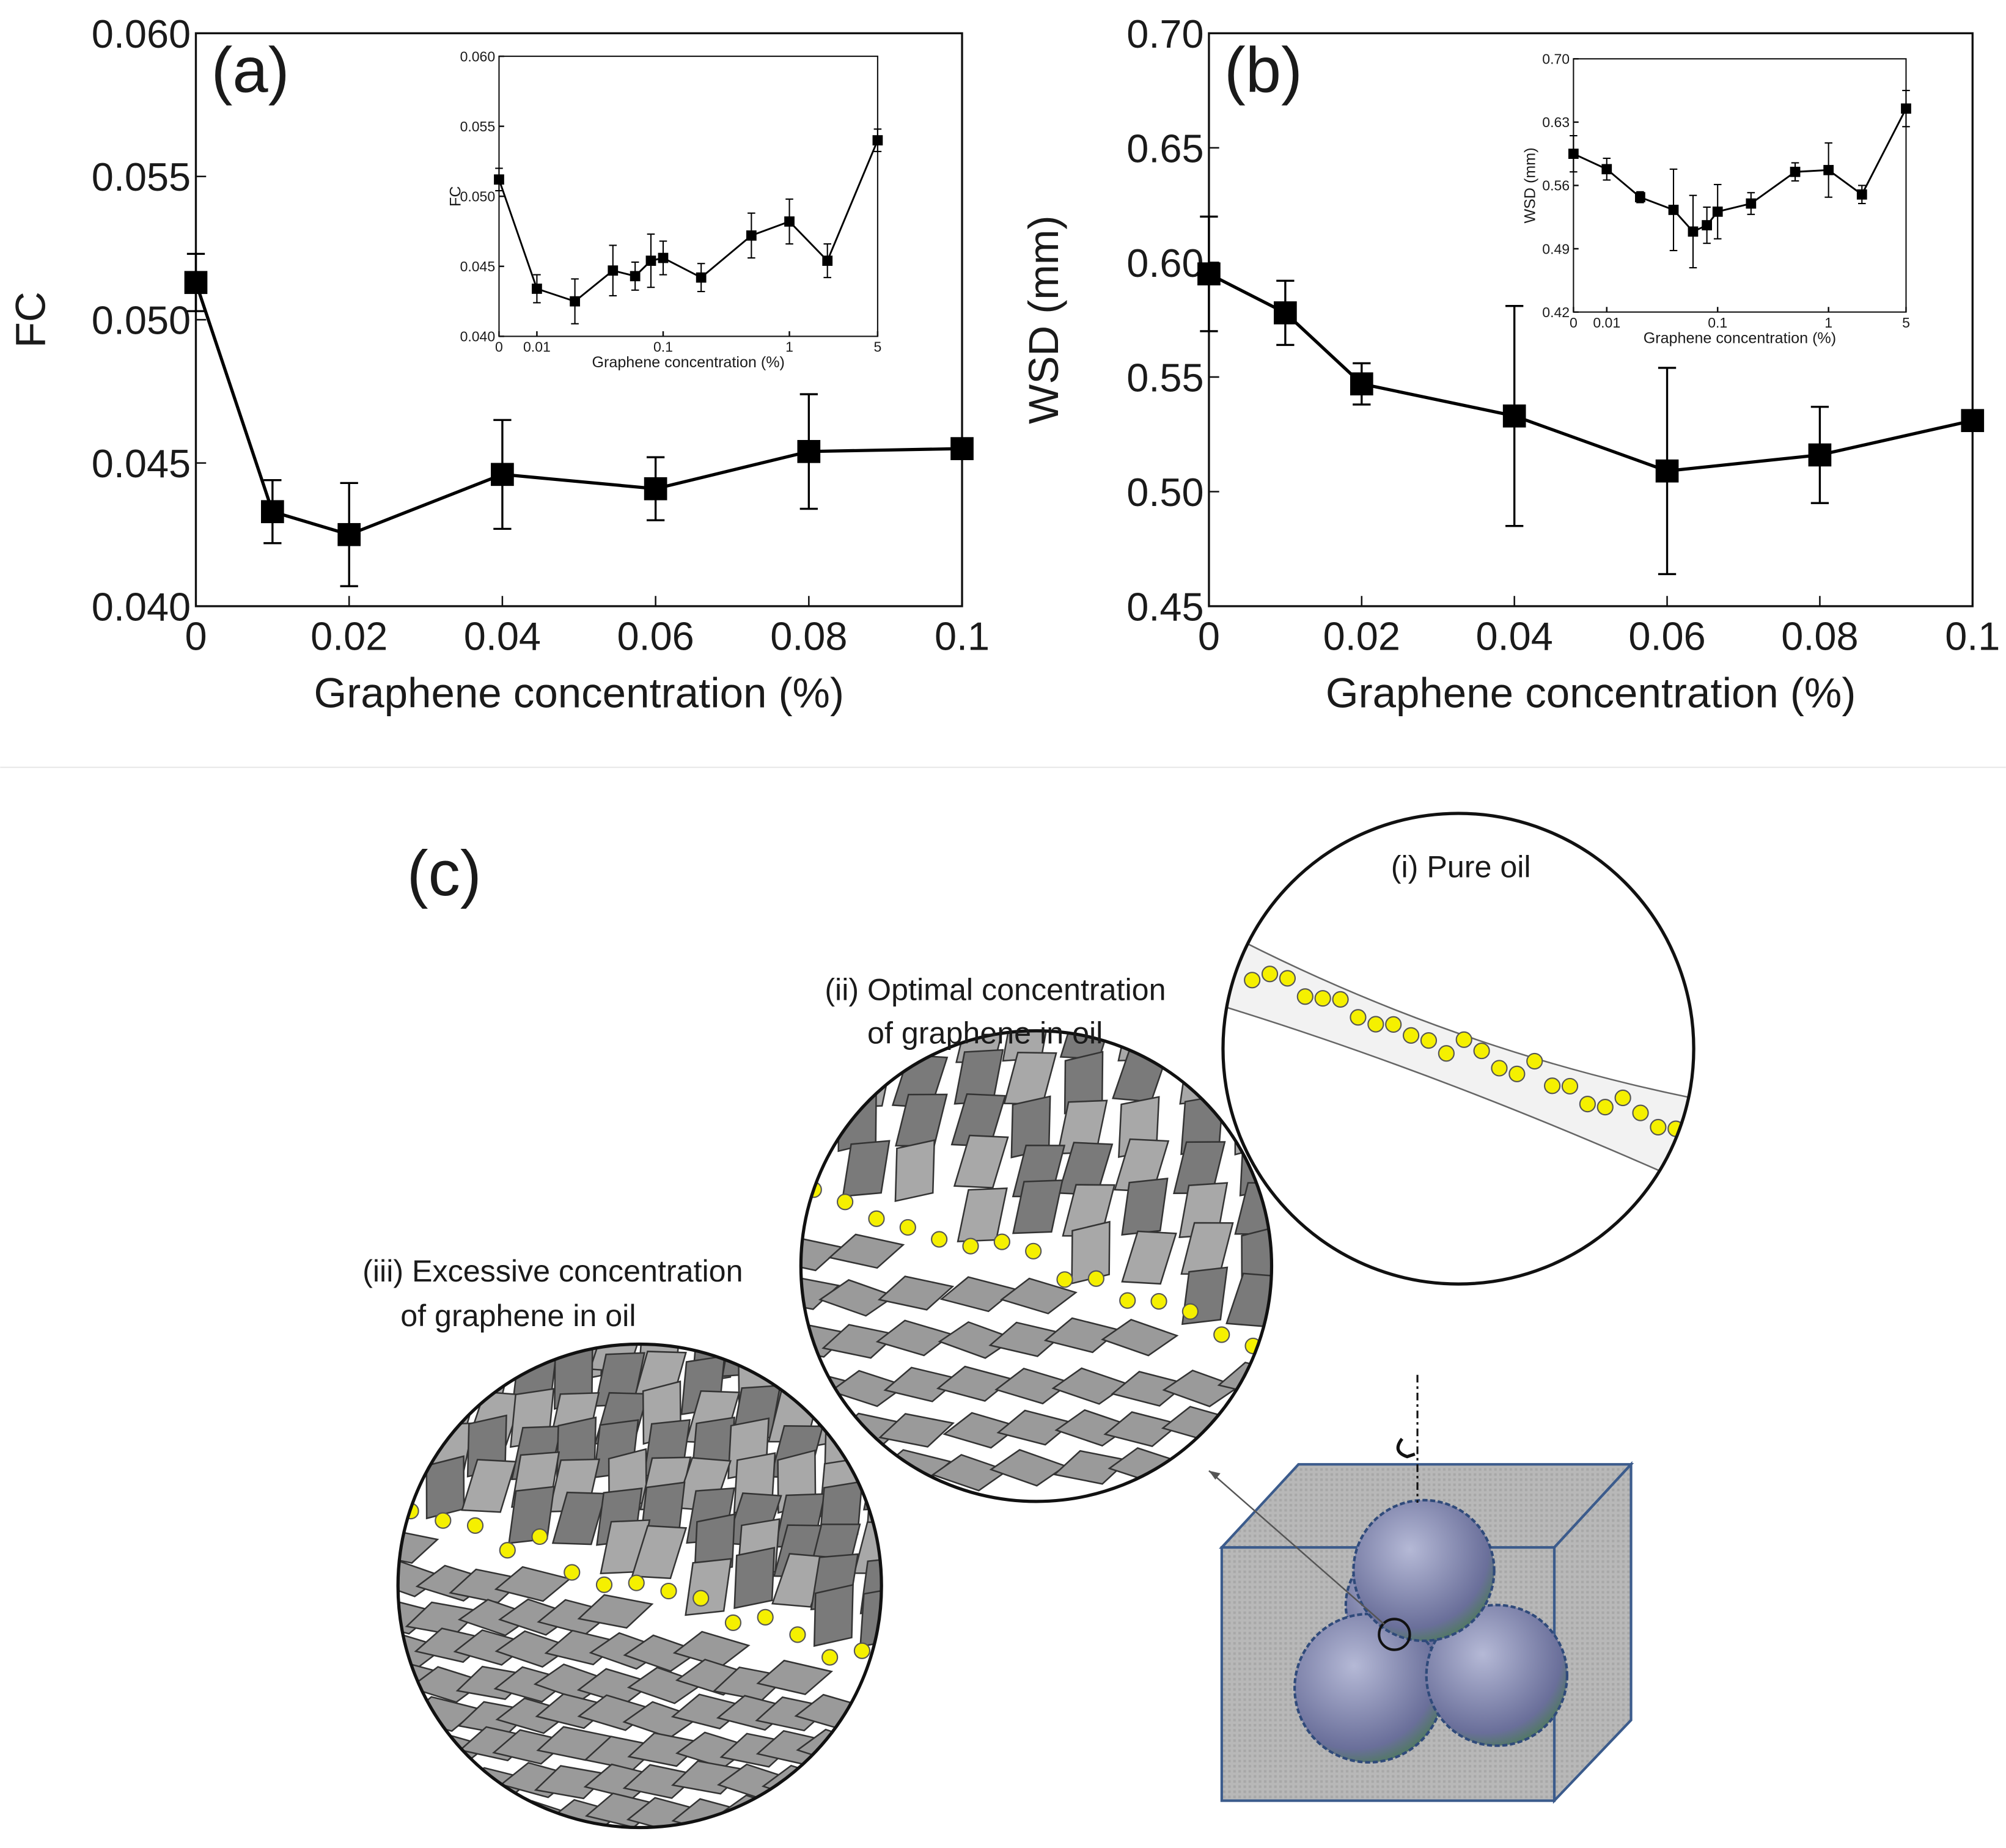  I want to click on diagram-label: (iii) Excessive concentration, so click(552, 1271).